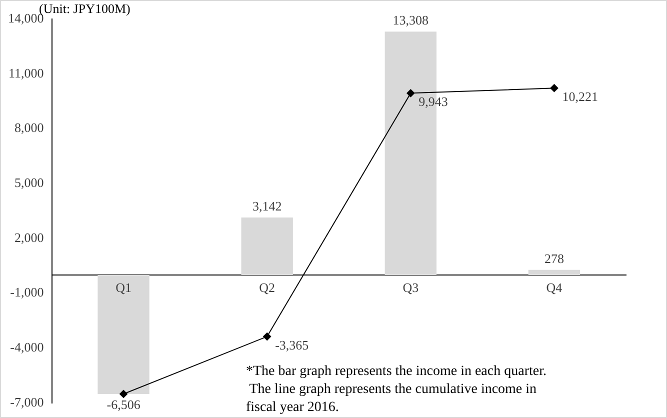 Image resolution: width=667 pixels, height=418 pixels. What do you see at coordinates (410, 287) in the screenshot?
I see `x-tick-label: Q3` at bounding box center [410, 287].